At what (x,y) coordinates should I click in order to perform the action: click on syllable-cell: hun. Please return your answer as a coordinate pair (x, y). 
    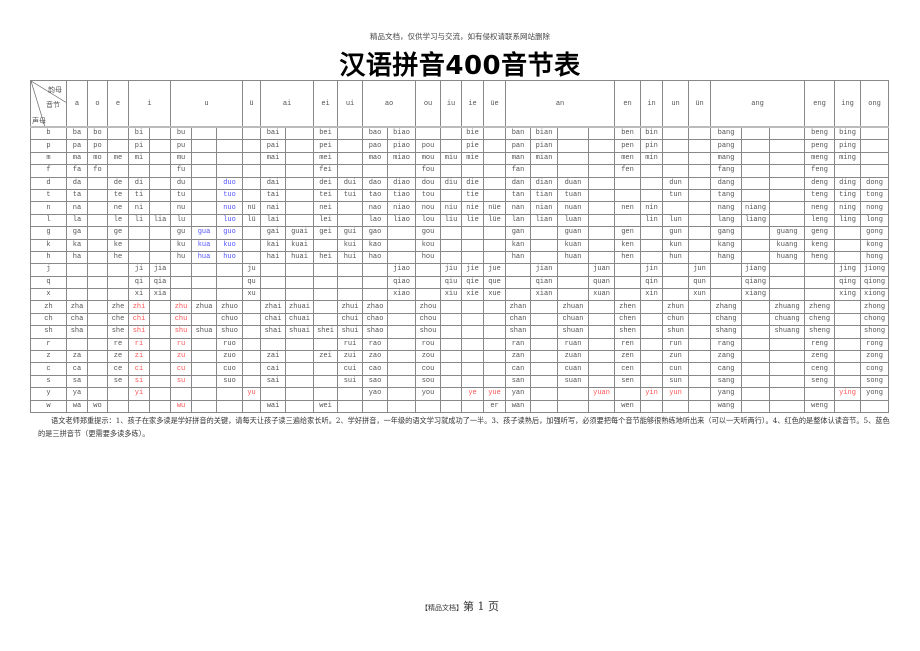
    Looking at the image, I should click on (676, 257).